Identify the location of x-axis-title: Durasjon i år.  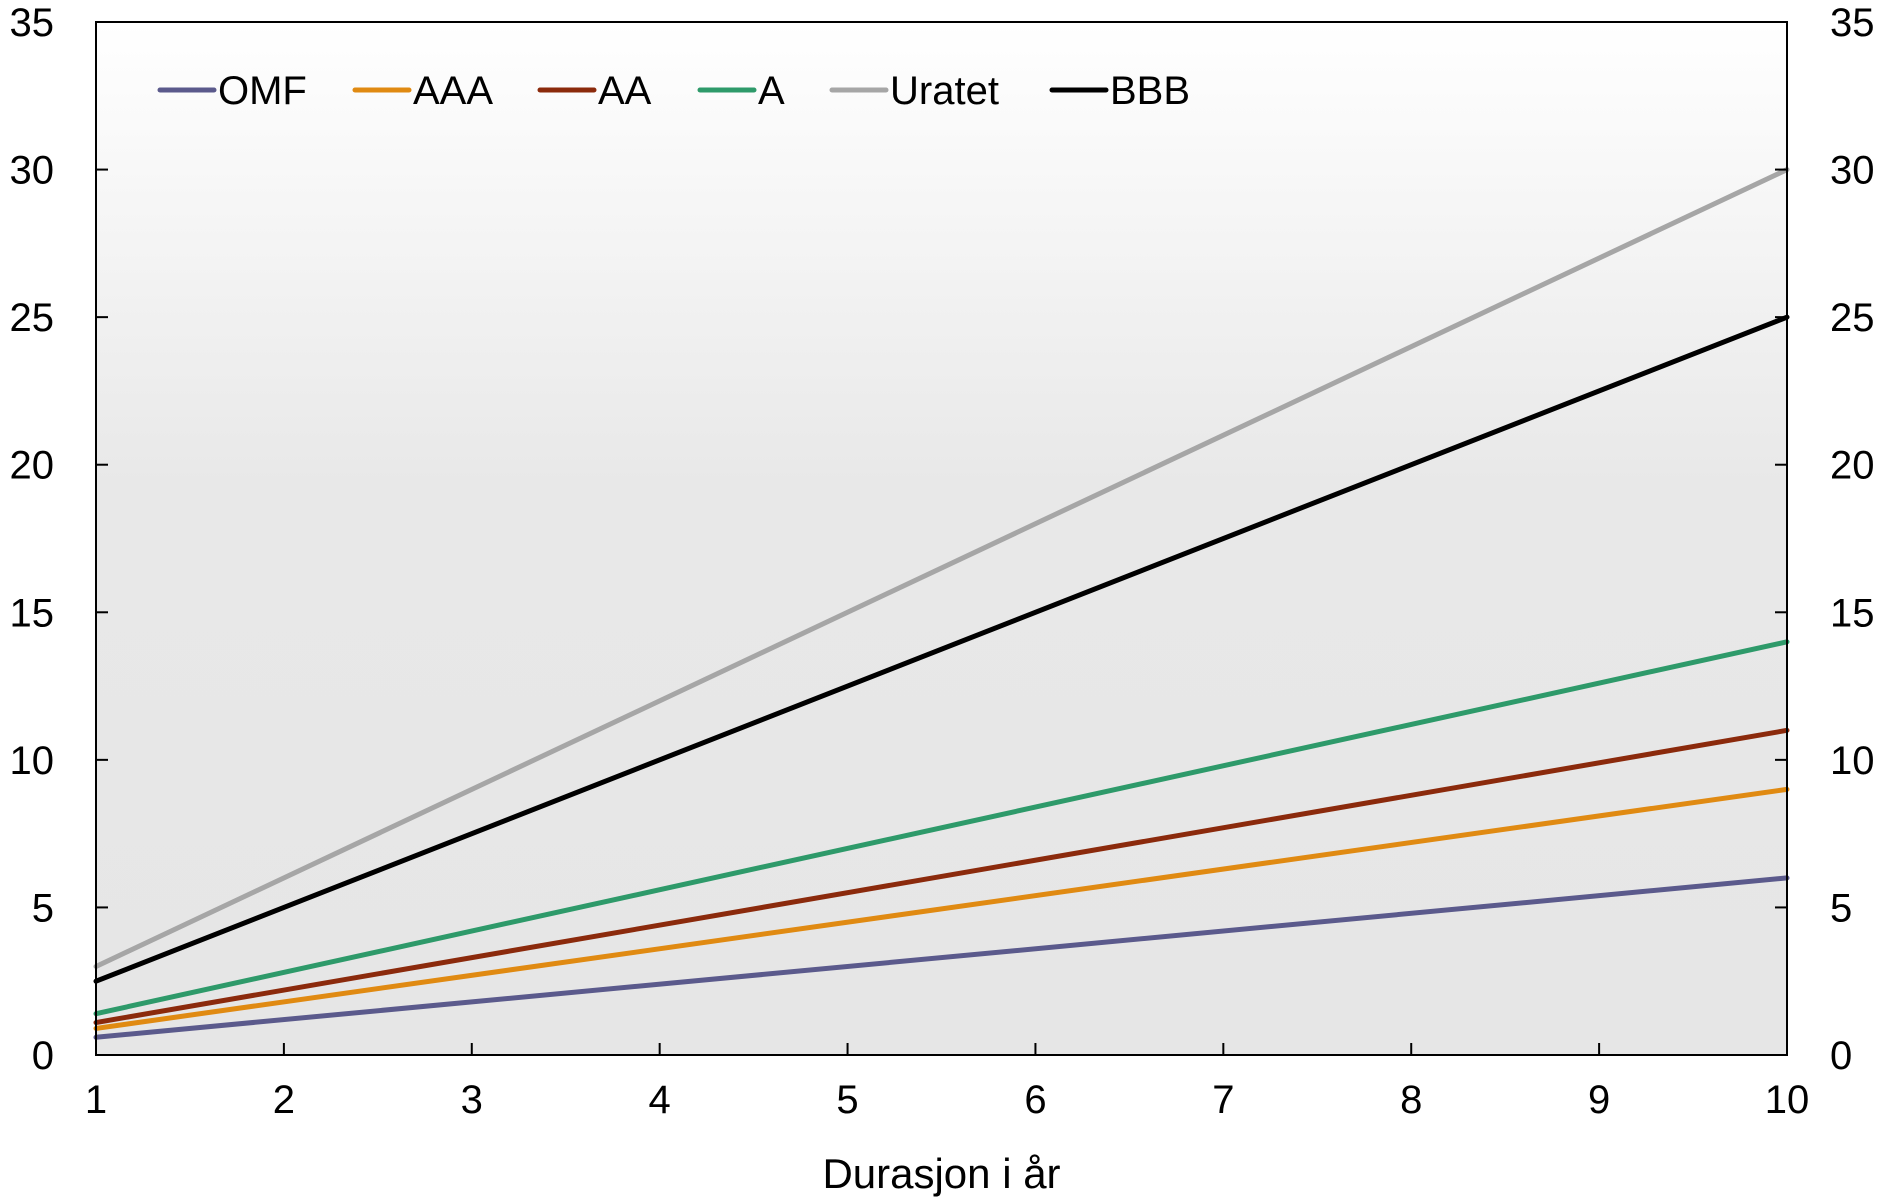
(941, 1173).